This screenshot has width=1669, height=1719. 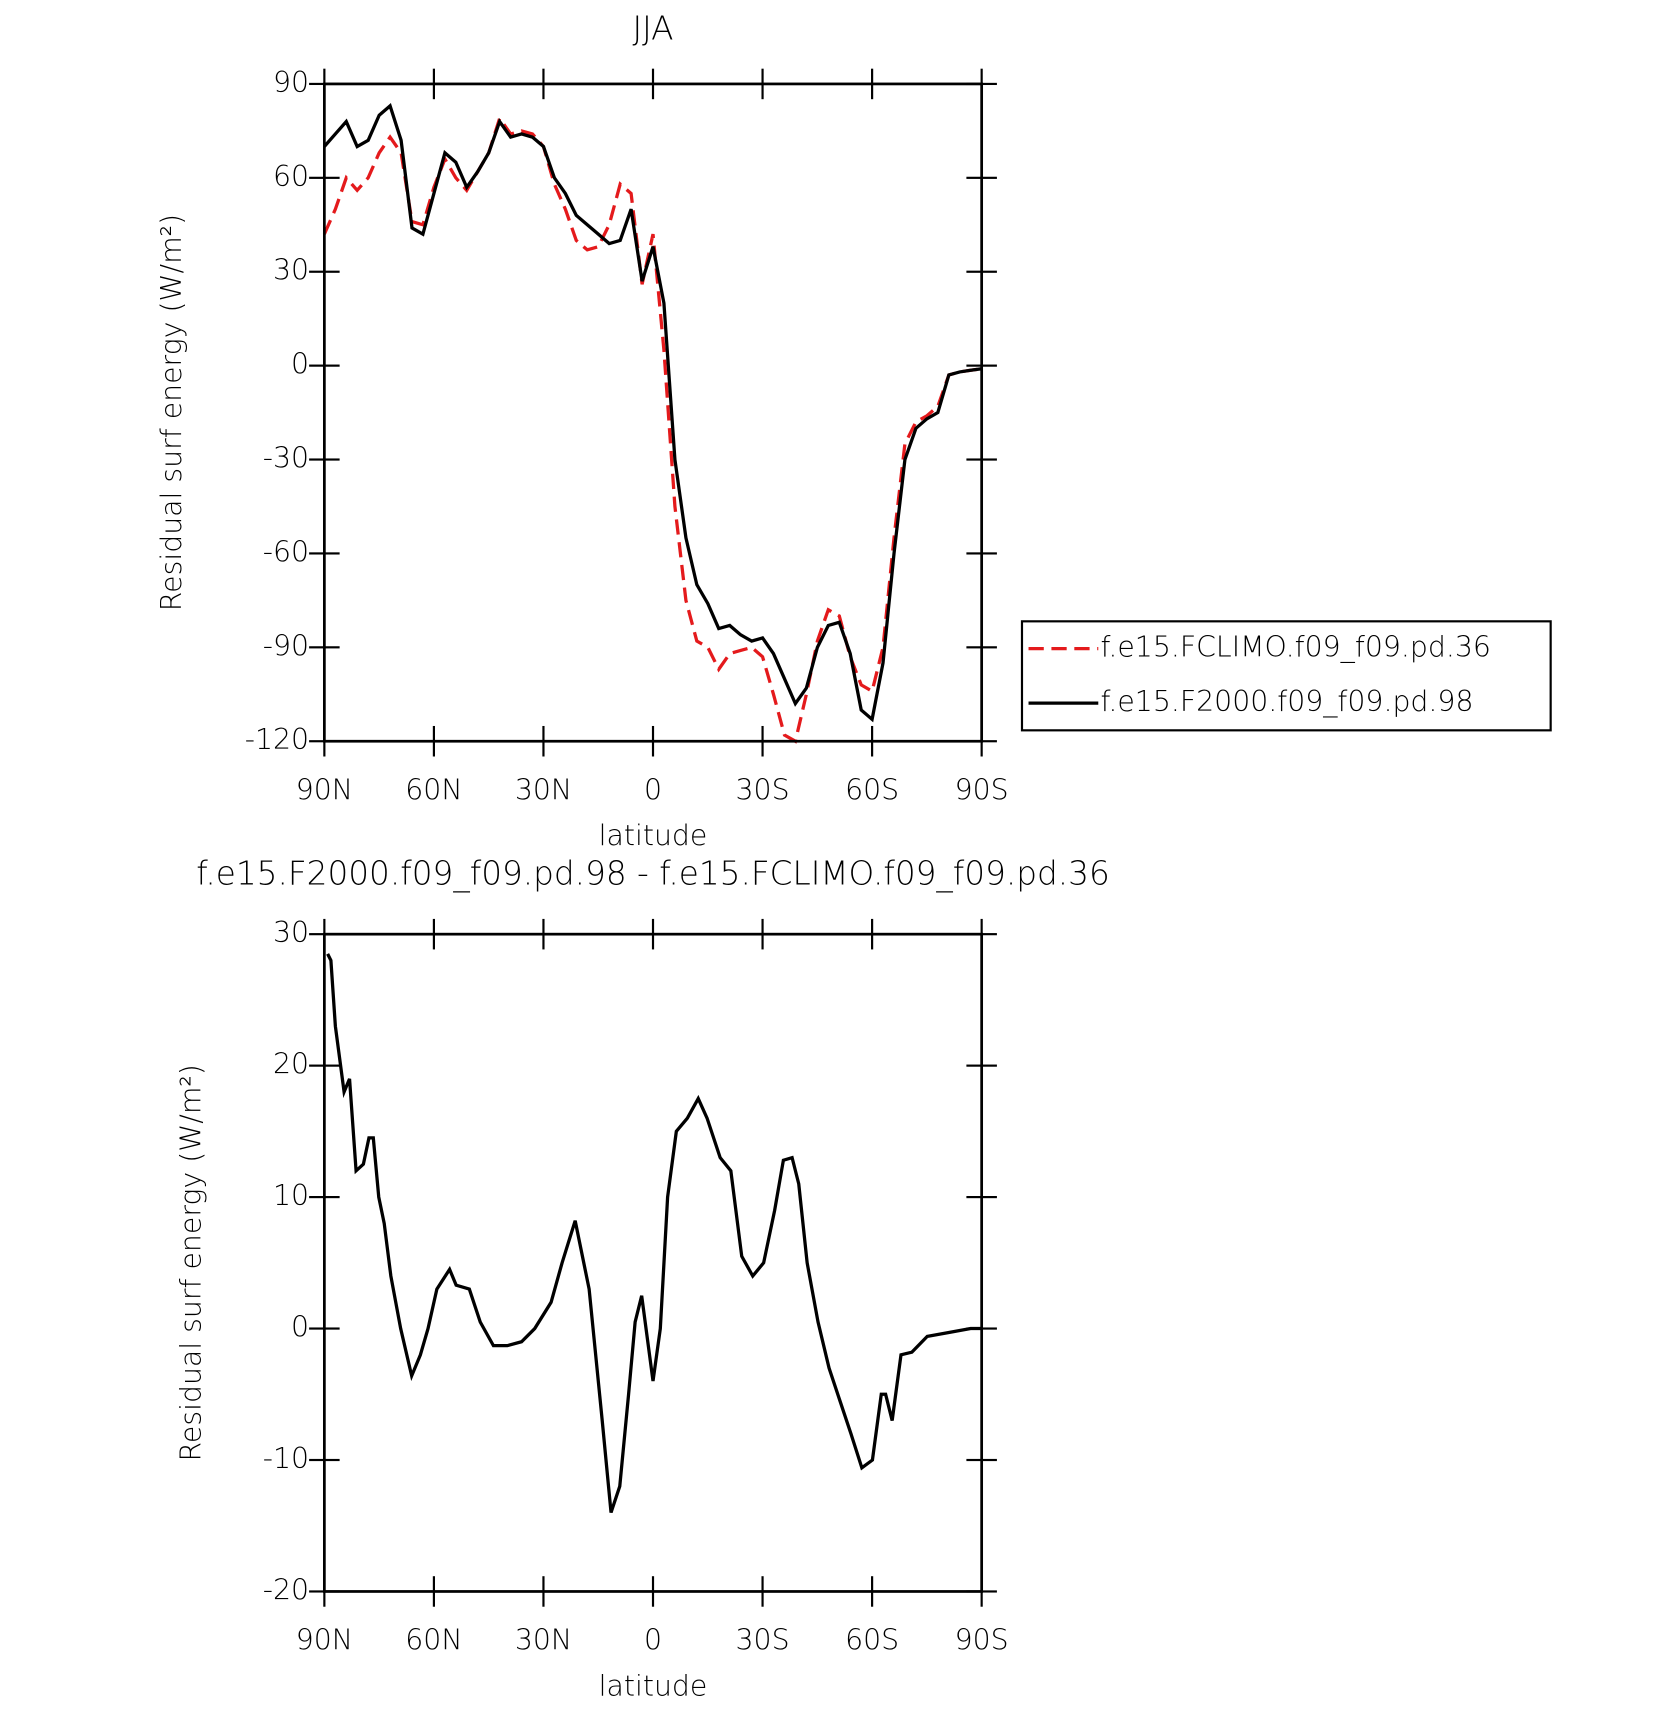 I want to click on y-tick-label: -20, so click(x=286, y=1589).